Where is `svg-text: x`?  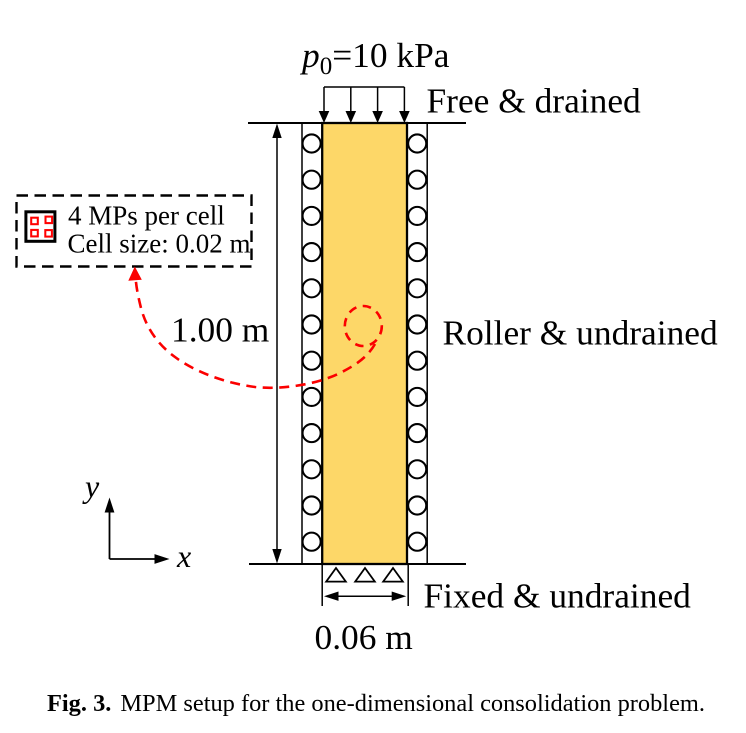
svg-text: x is located at coordinates (183, 556).